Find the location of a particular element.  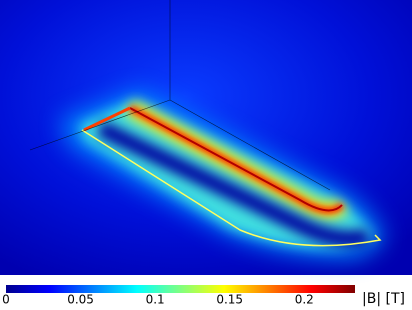

colorbar is located at coordinates (180, 289).